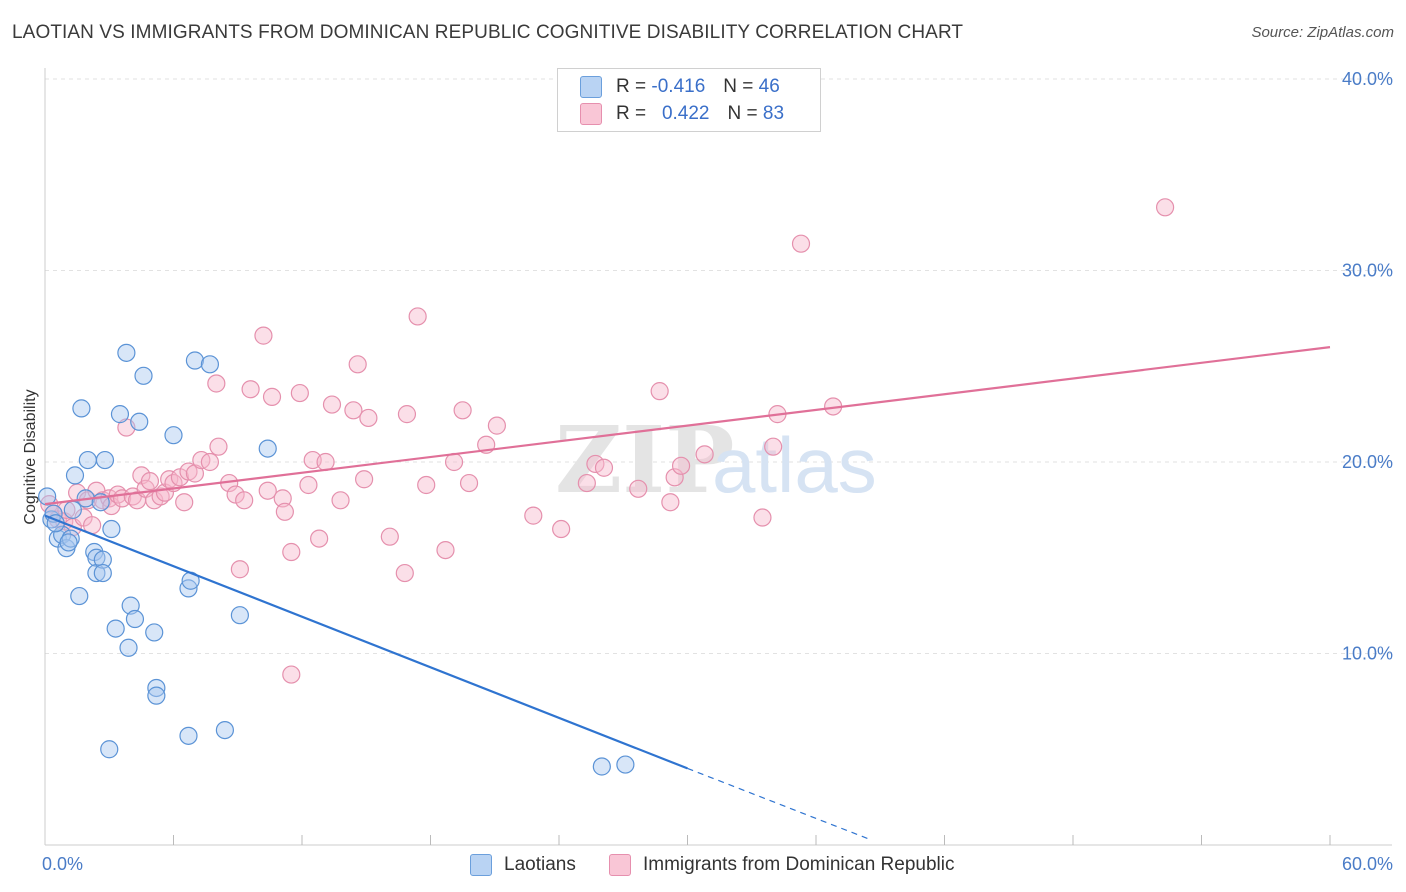 This screenshot has height=892, width=1406. What do you see at coordinates (685, 113) in the screenshot?
I see `r-value-dominican: 0.422` at bounding box center [685, 113].